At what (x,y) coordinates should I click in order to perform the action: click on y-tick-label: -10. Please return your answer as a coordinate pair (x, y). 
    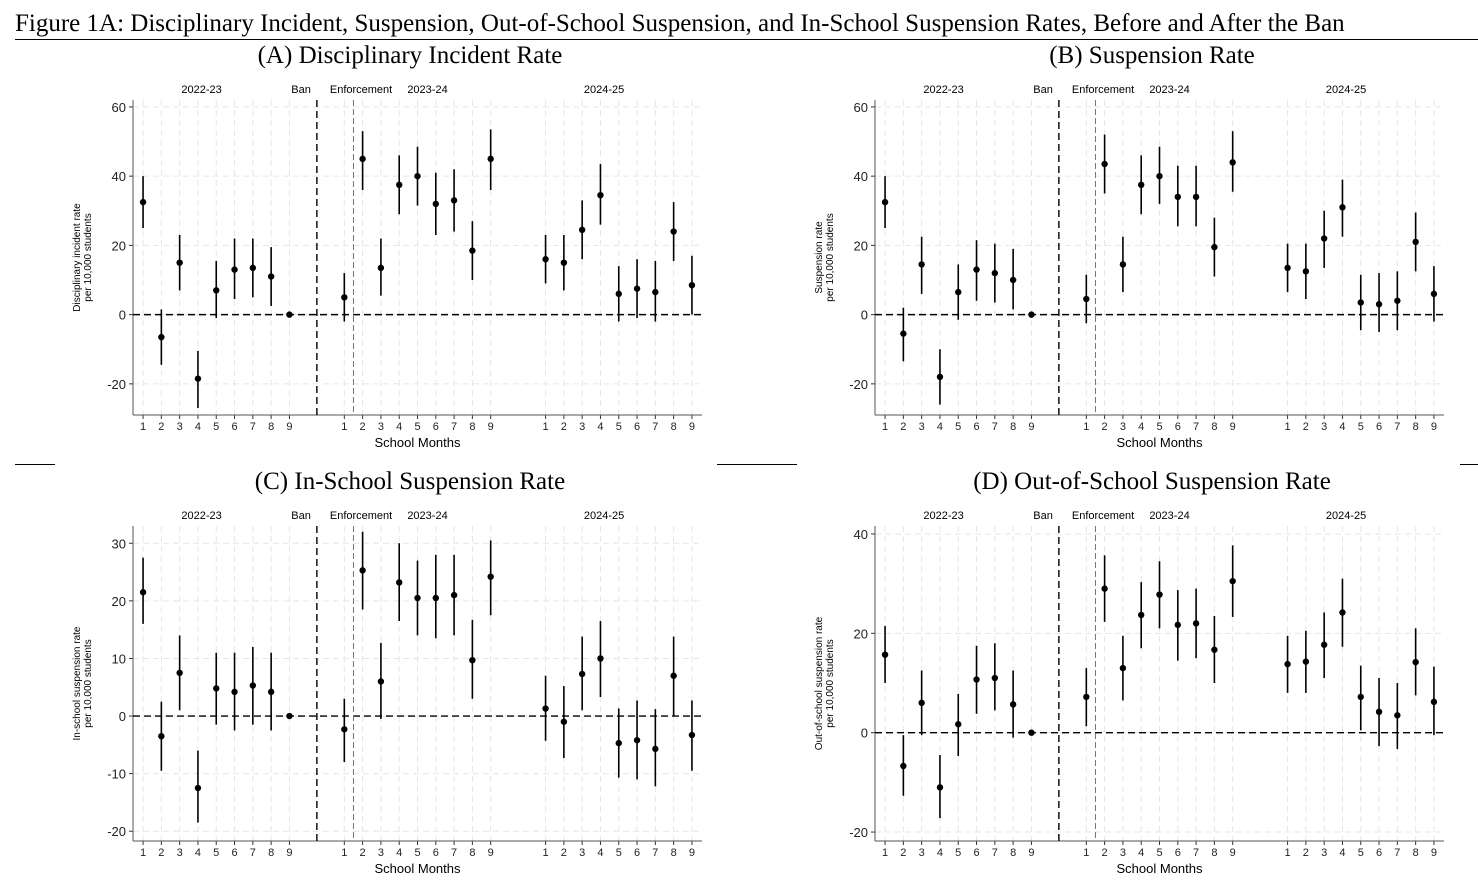
    Looking at the image, I should click on (116, 774).